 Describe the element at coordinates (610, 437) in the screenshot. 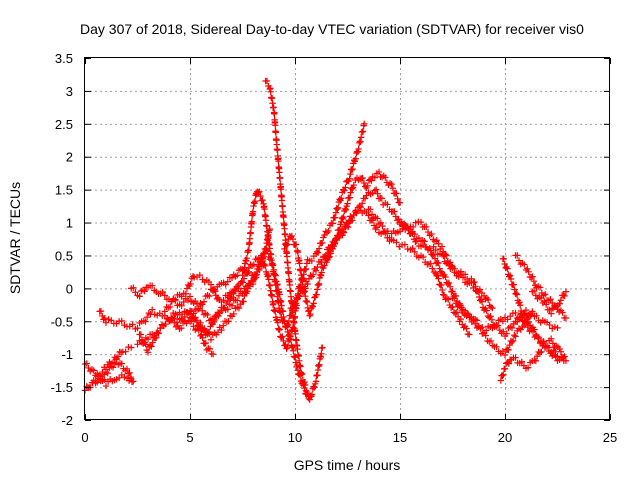

I see `x-tick-label: 25` at that location.